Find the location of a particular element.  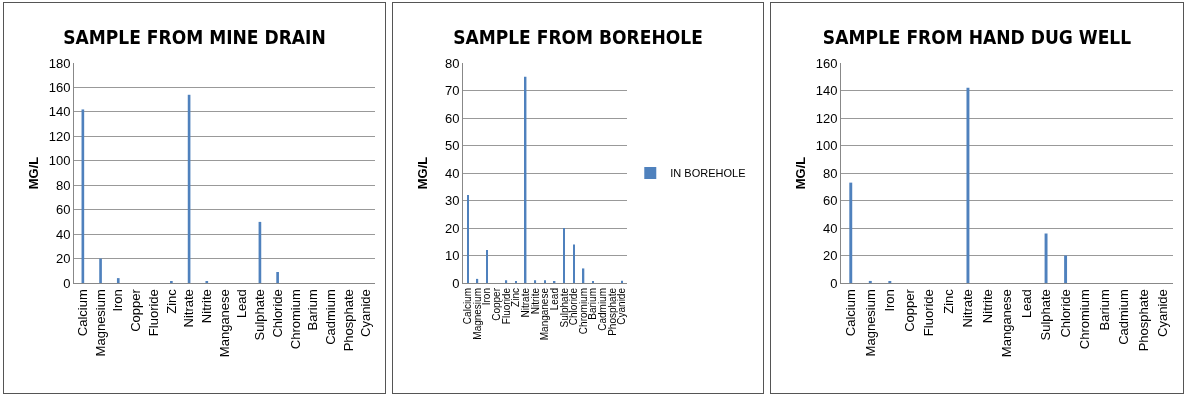

chart-title: SAMPLE FROM HAND DUG WELL is located at coordinates (977, 36).